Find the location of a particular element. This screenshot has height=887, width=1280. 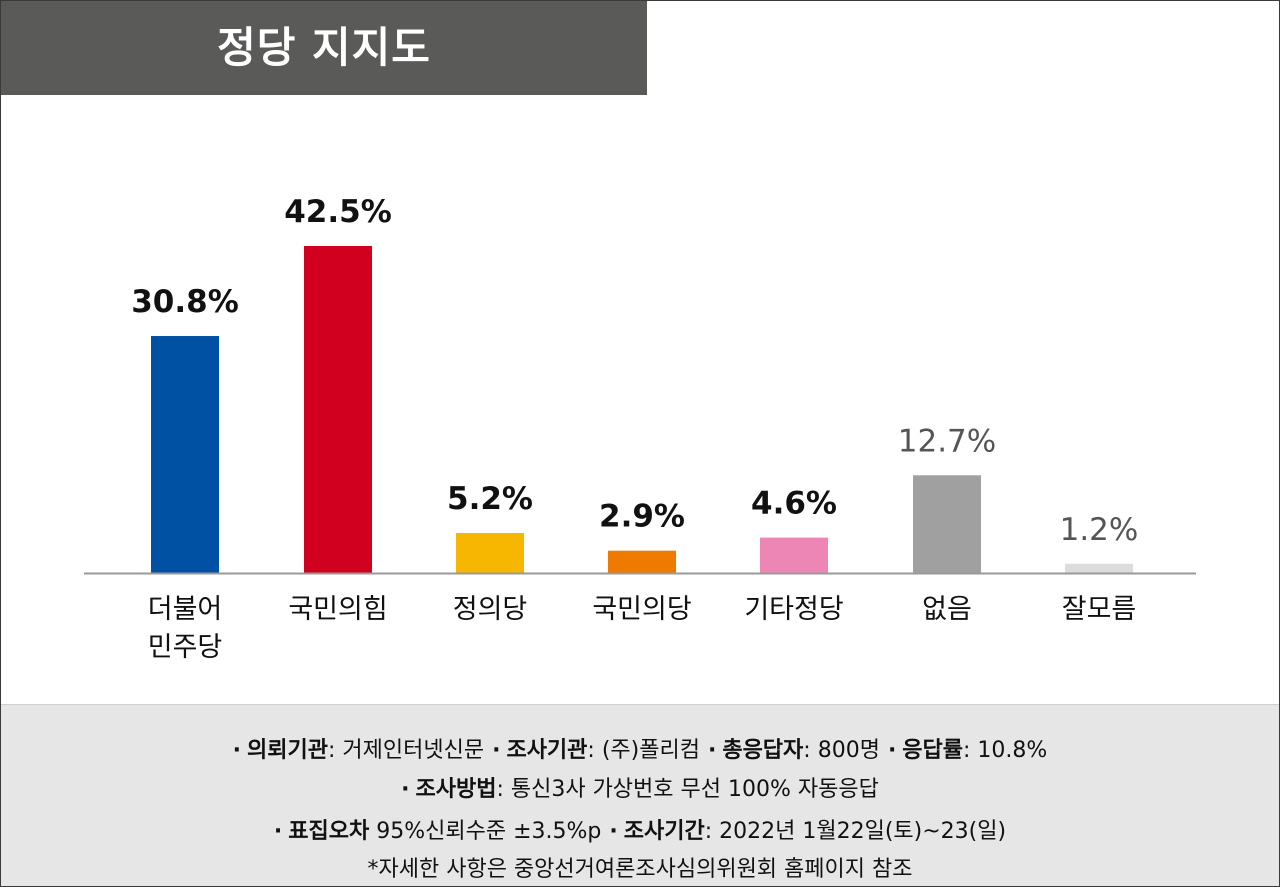

data-label-4: 4.6% is located at coordinates (794, 504).